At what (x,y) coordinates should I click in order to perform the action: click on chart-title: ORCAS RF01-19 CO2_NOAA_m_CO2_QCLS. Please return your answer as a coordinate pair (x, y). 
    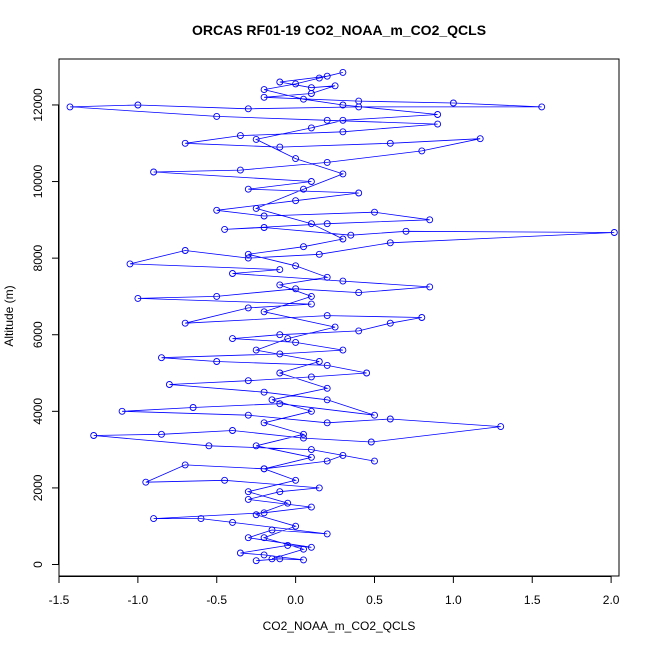
    Looking at the image, I should click on (339, 30).